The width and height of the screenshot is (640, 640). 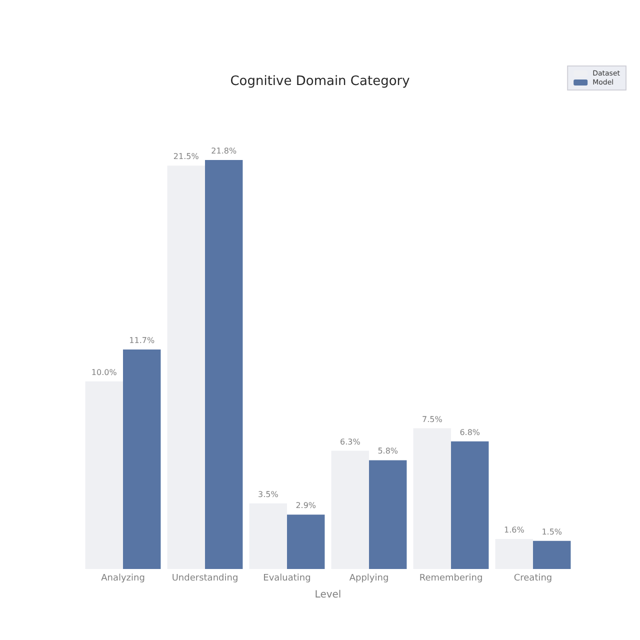 What do you see at coordinates (205, 579) in the screenshot?
I see `x-tick-label: Understanding` at bounding box center [205, 579].